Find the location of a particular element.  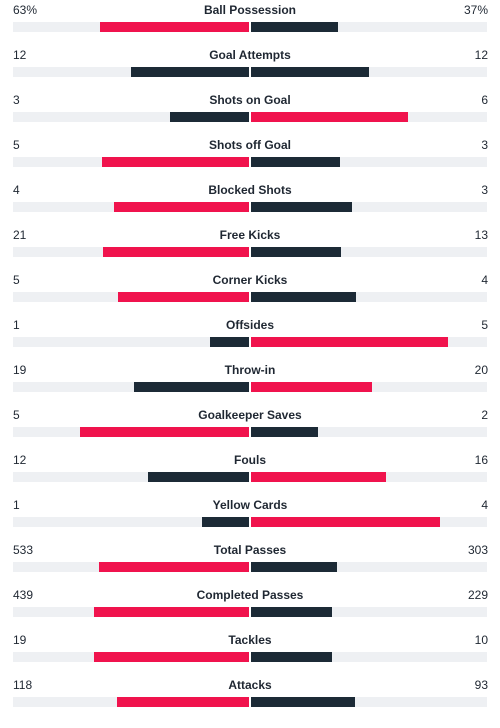

stat-row: 21 Free Kicks 13 is located at coordinates (250, 253).